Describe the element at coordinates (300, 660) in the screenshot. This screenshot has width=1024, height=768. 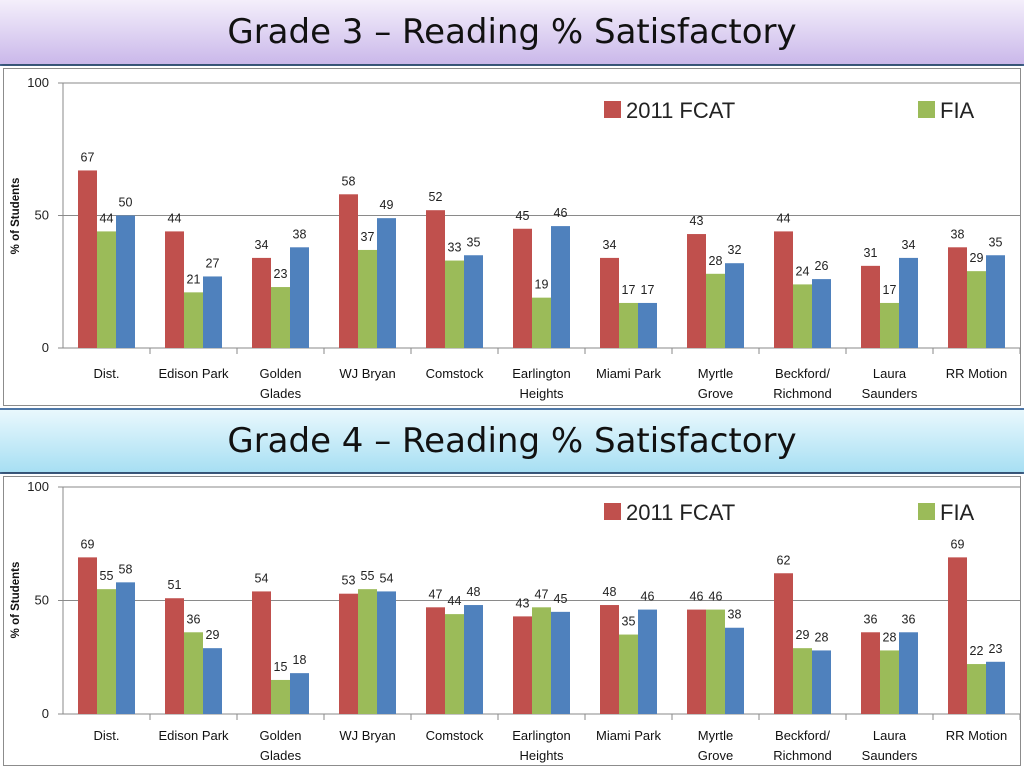
I see `data-label: 18` at that location.